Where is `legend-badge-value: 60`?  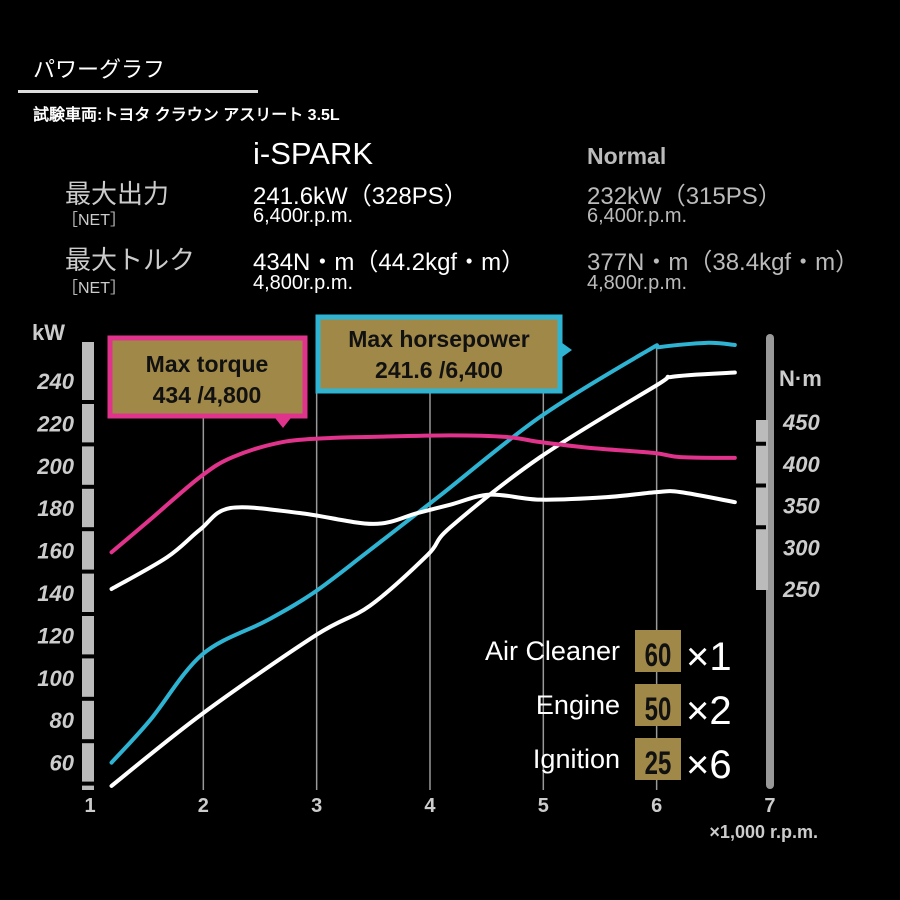
legend-badge-value: 60 is located at coordinates (658, 655).